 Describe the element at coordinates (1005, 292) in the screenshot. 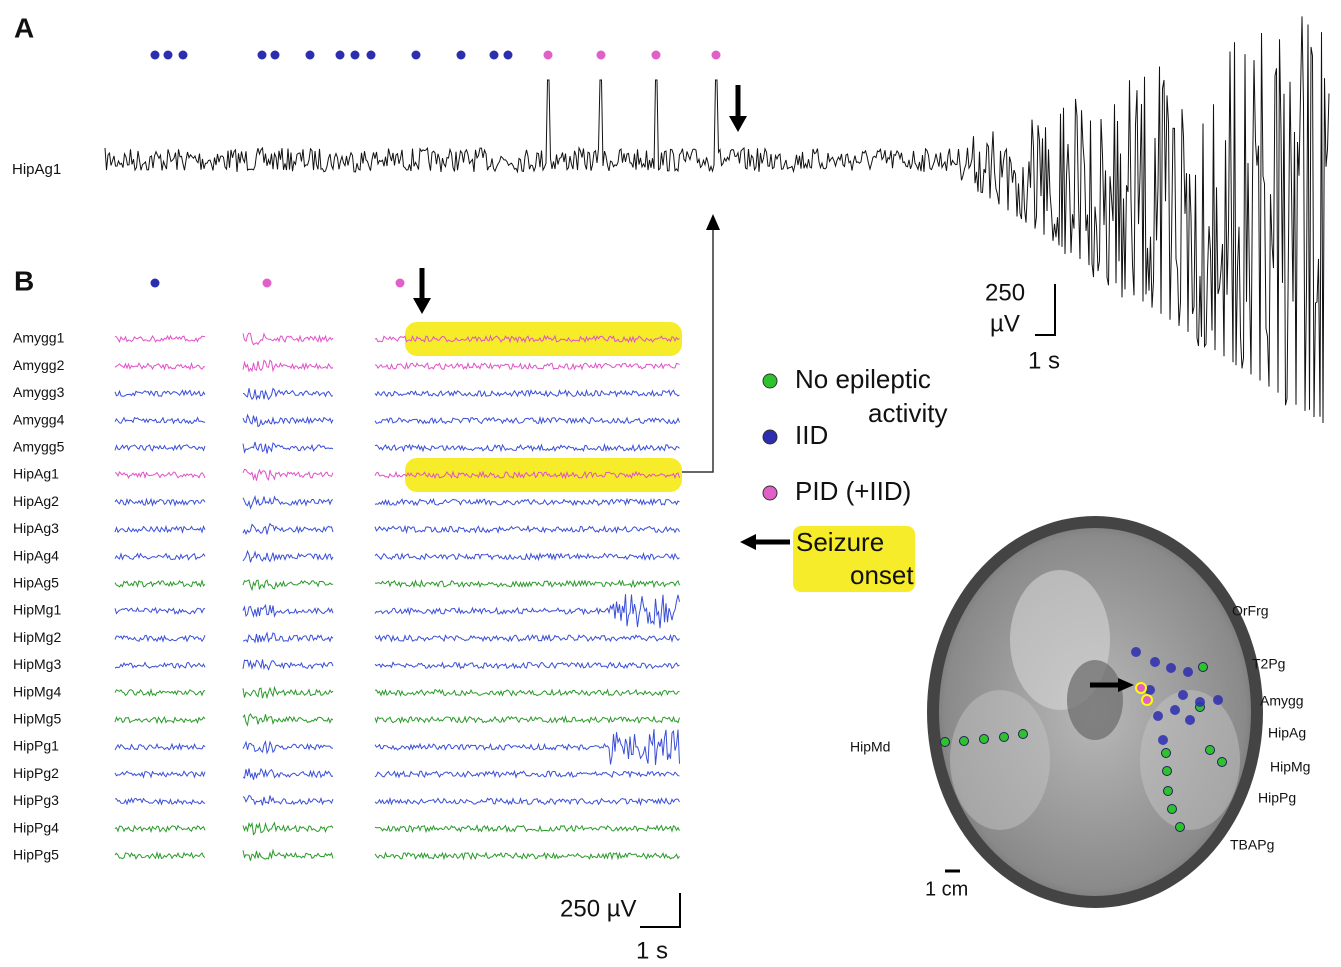

I see `scale-label: 250` at that location.